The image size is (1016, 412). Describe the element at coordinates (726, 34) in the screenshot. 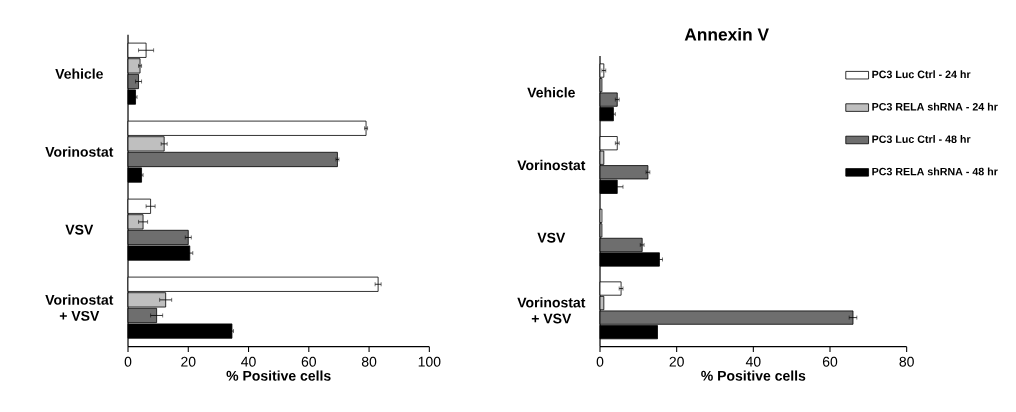

I see `chart-title: Annexin V` at that location.